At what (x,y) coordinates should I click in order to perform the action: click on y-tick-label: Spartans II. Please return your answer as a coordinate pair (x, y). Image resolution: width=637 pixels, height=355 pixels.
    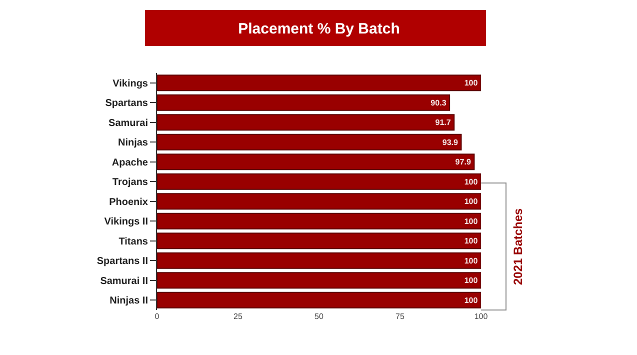
    Looking at the image, I should click on (122, 262).